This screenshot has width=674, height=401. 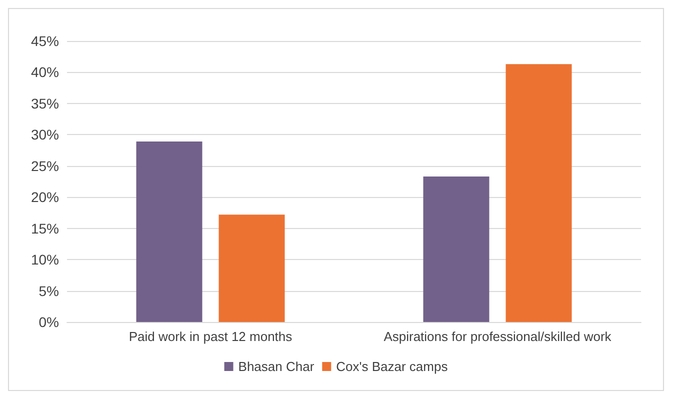 What do you see at coordinates (210, 336) in the screenshot?
I see `x-tick-label: Paid work in past 12 months` at bounding box center [210, 336].